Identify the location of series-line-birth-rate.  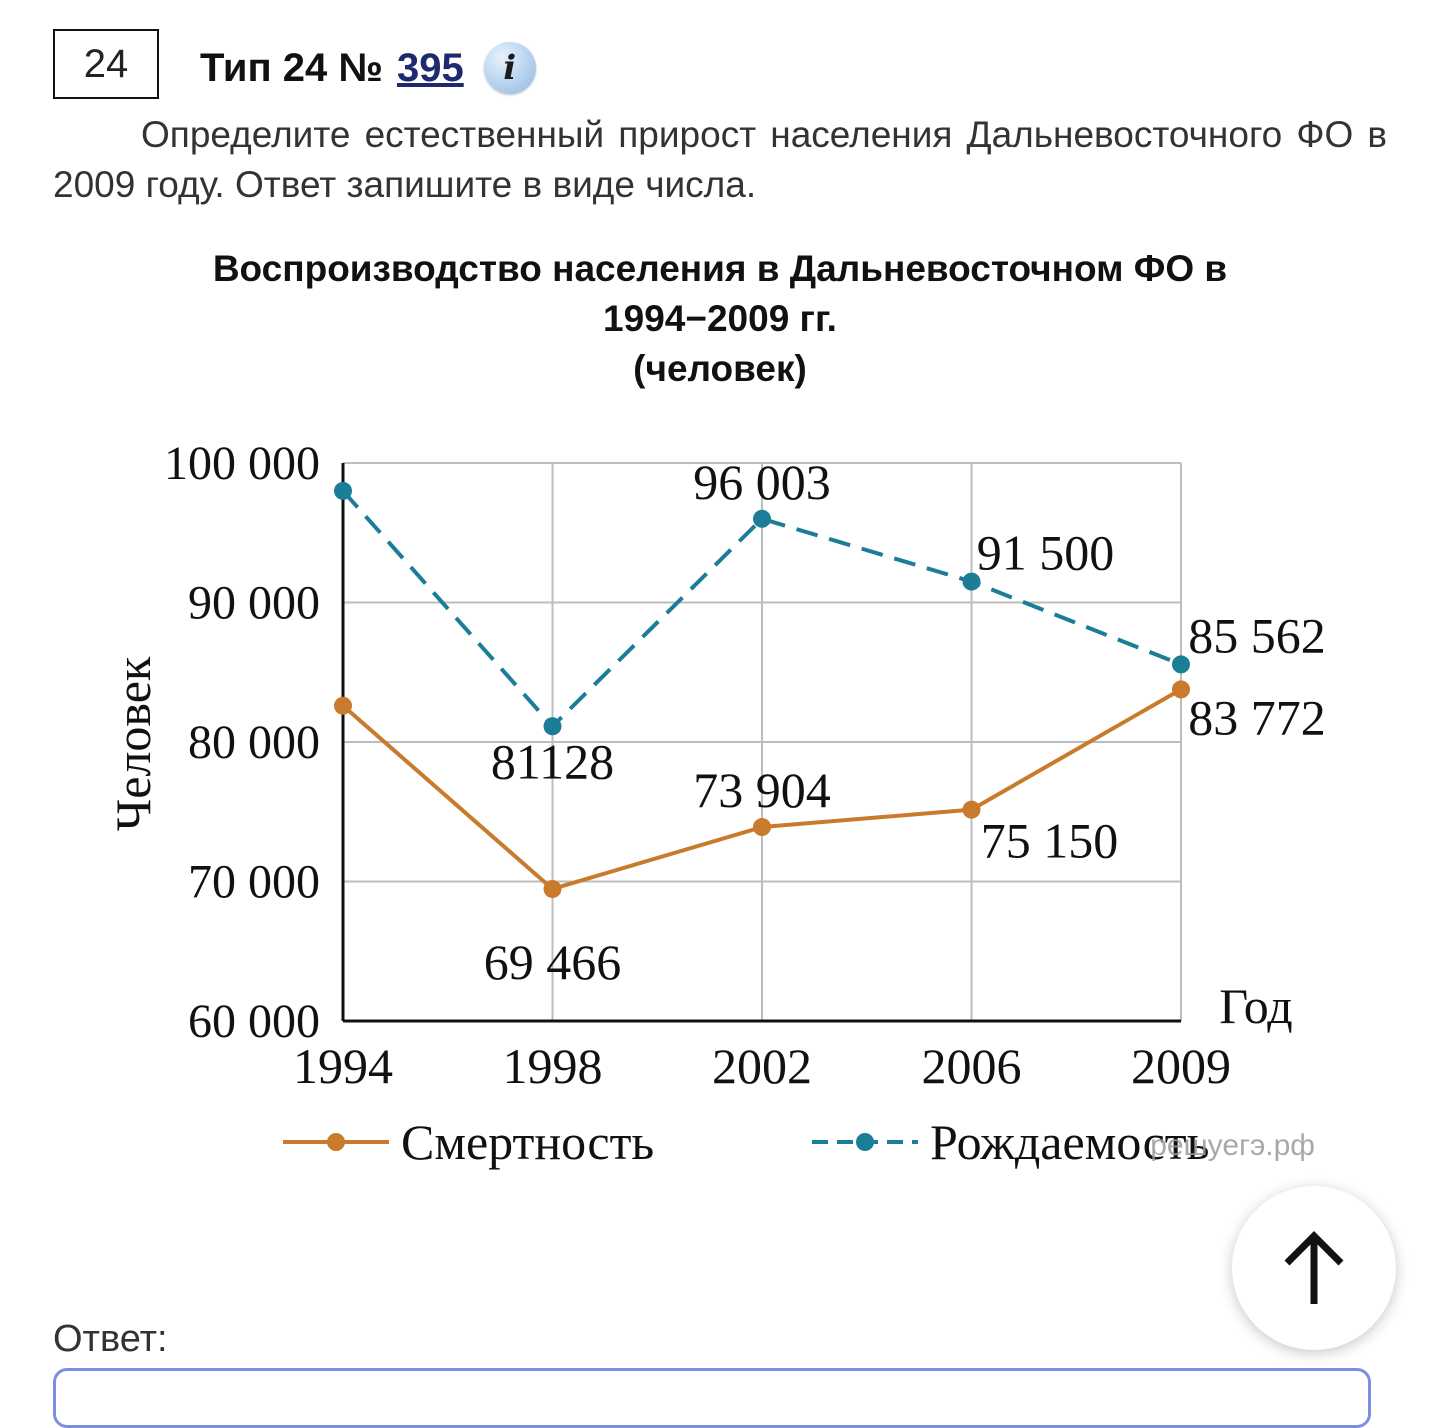
(761, 609).